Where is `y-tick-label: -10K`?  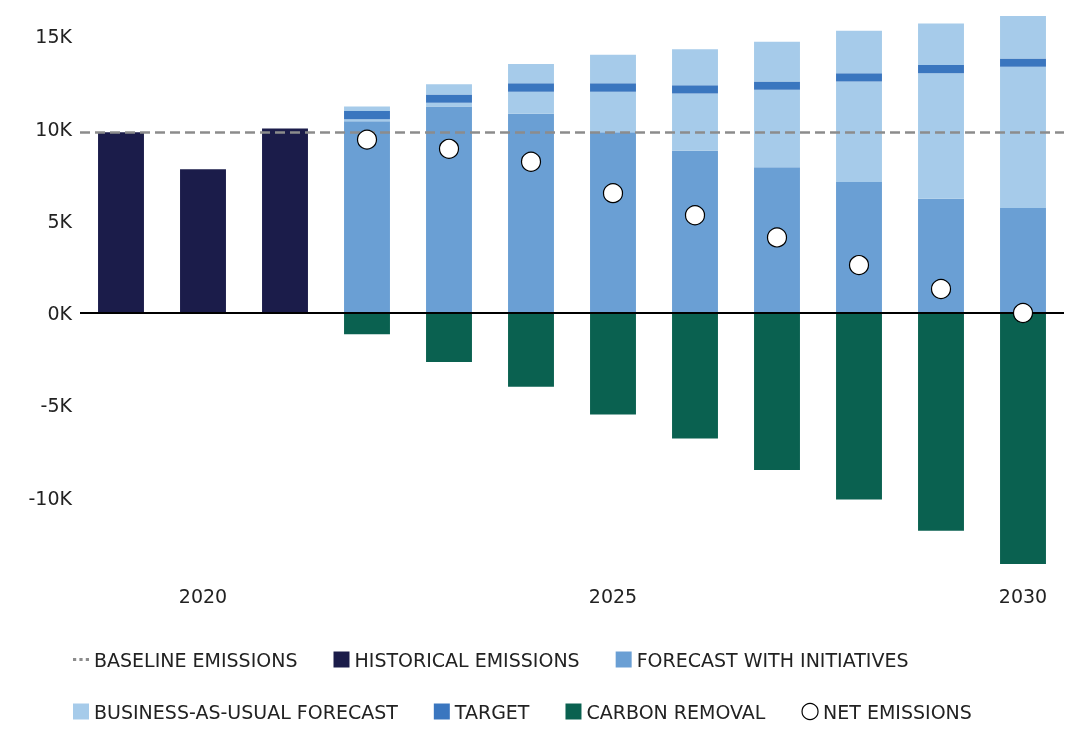 y-tick-label: -10K is located at coordinates (50, 497).